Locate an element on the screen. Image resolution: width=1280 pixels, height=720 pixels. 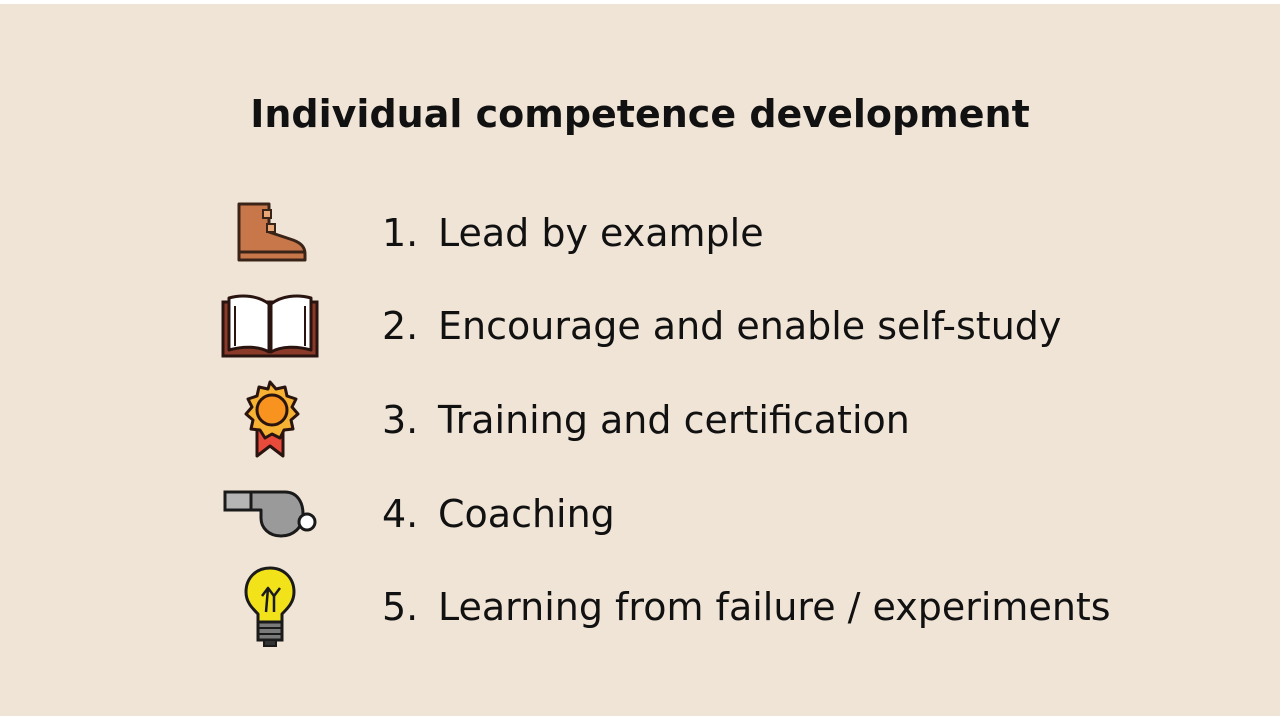
item-label: Encourage and enable self-study is located at coordinates (750, 326).